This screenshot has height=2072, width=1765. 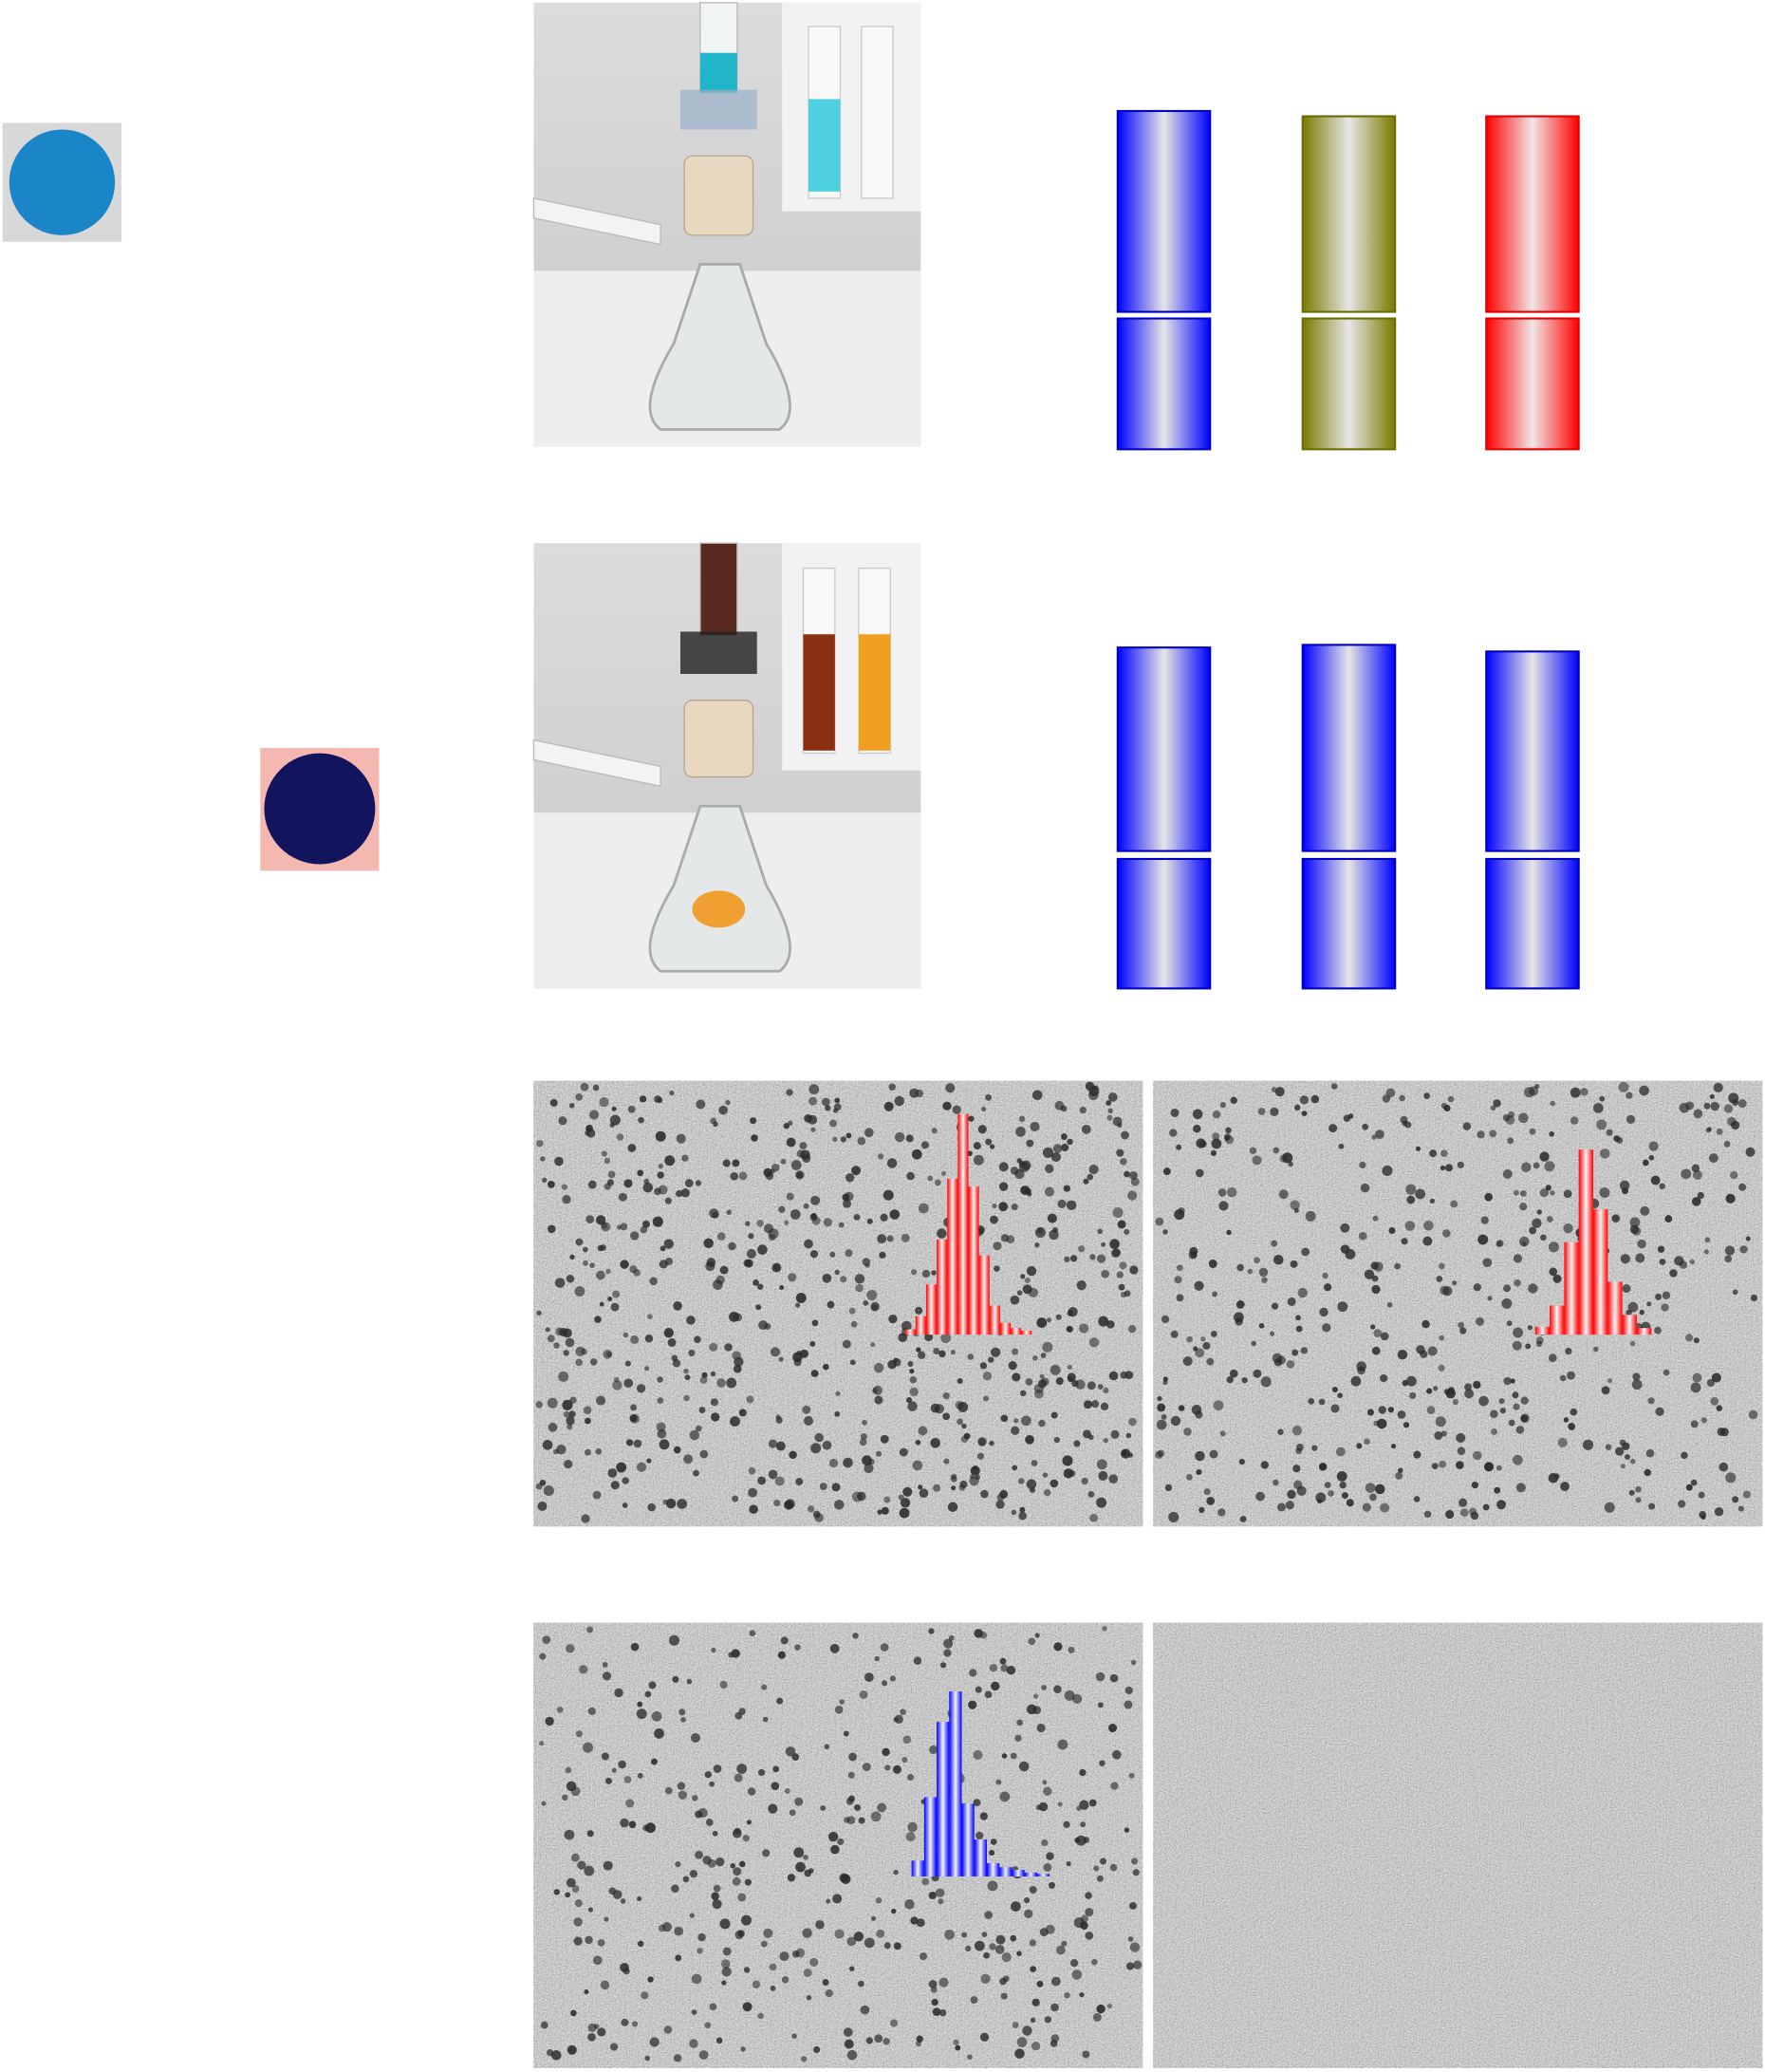 What do you see at coordinates (1458, 1845) in the screenshot?
I see `tem-noise` at bounding box center [1458, 1845].